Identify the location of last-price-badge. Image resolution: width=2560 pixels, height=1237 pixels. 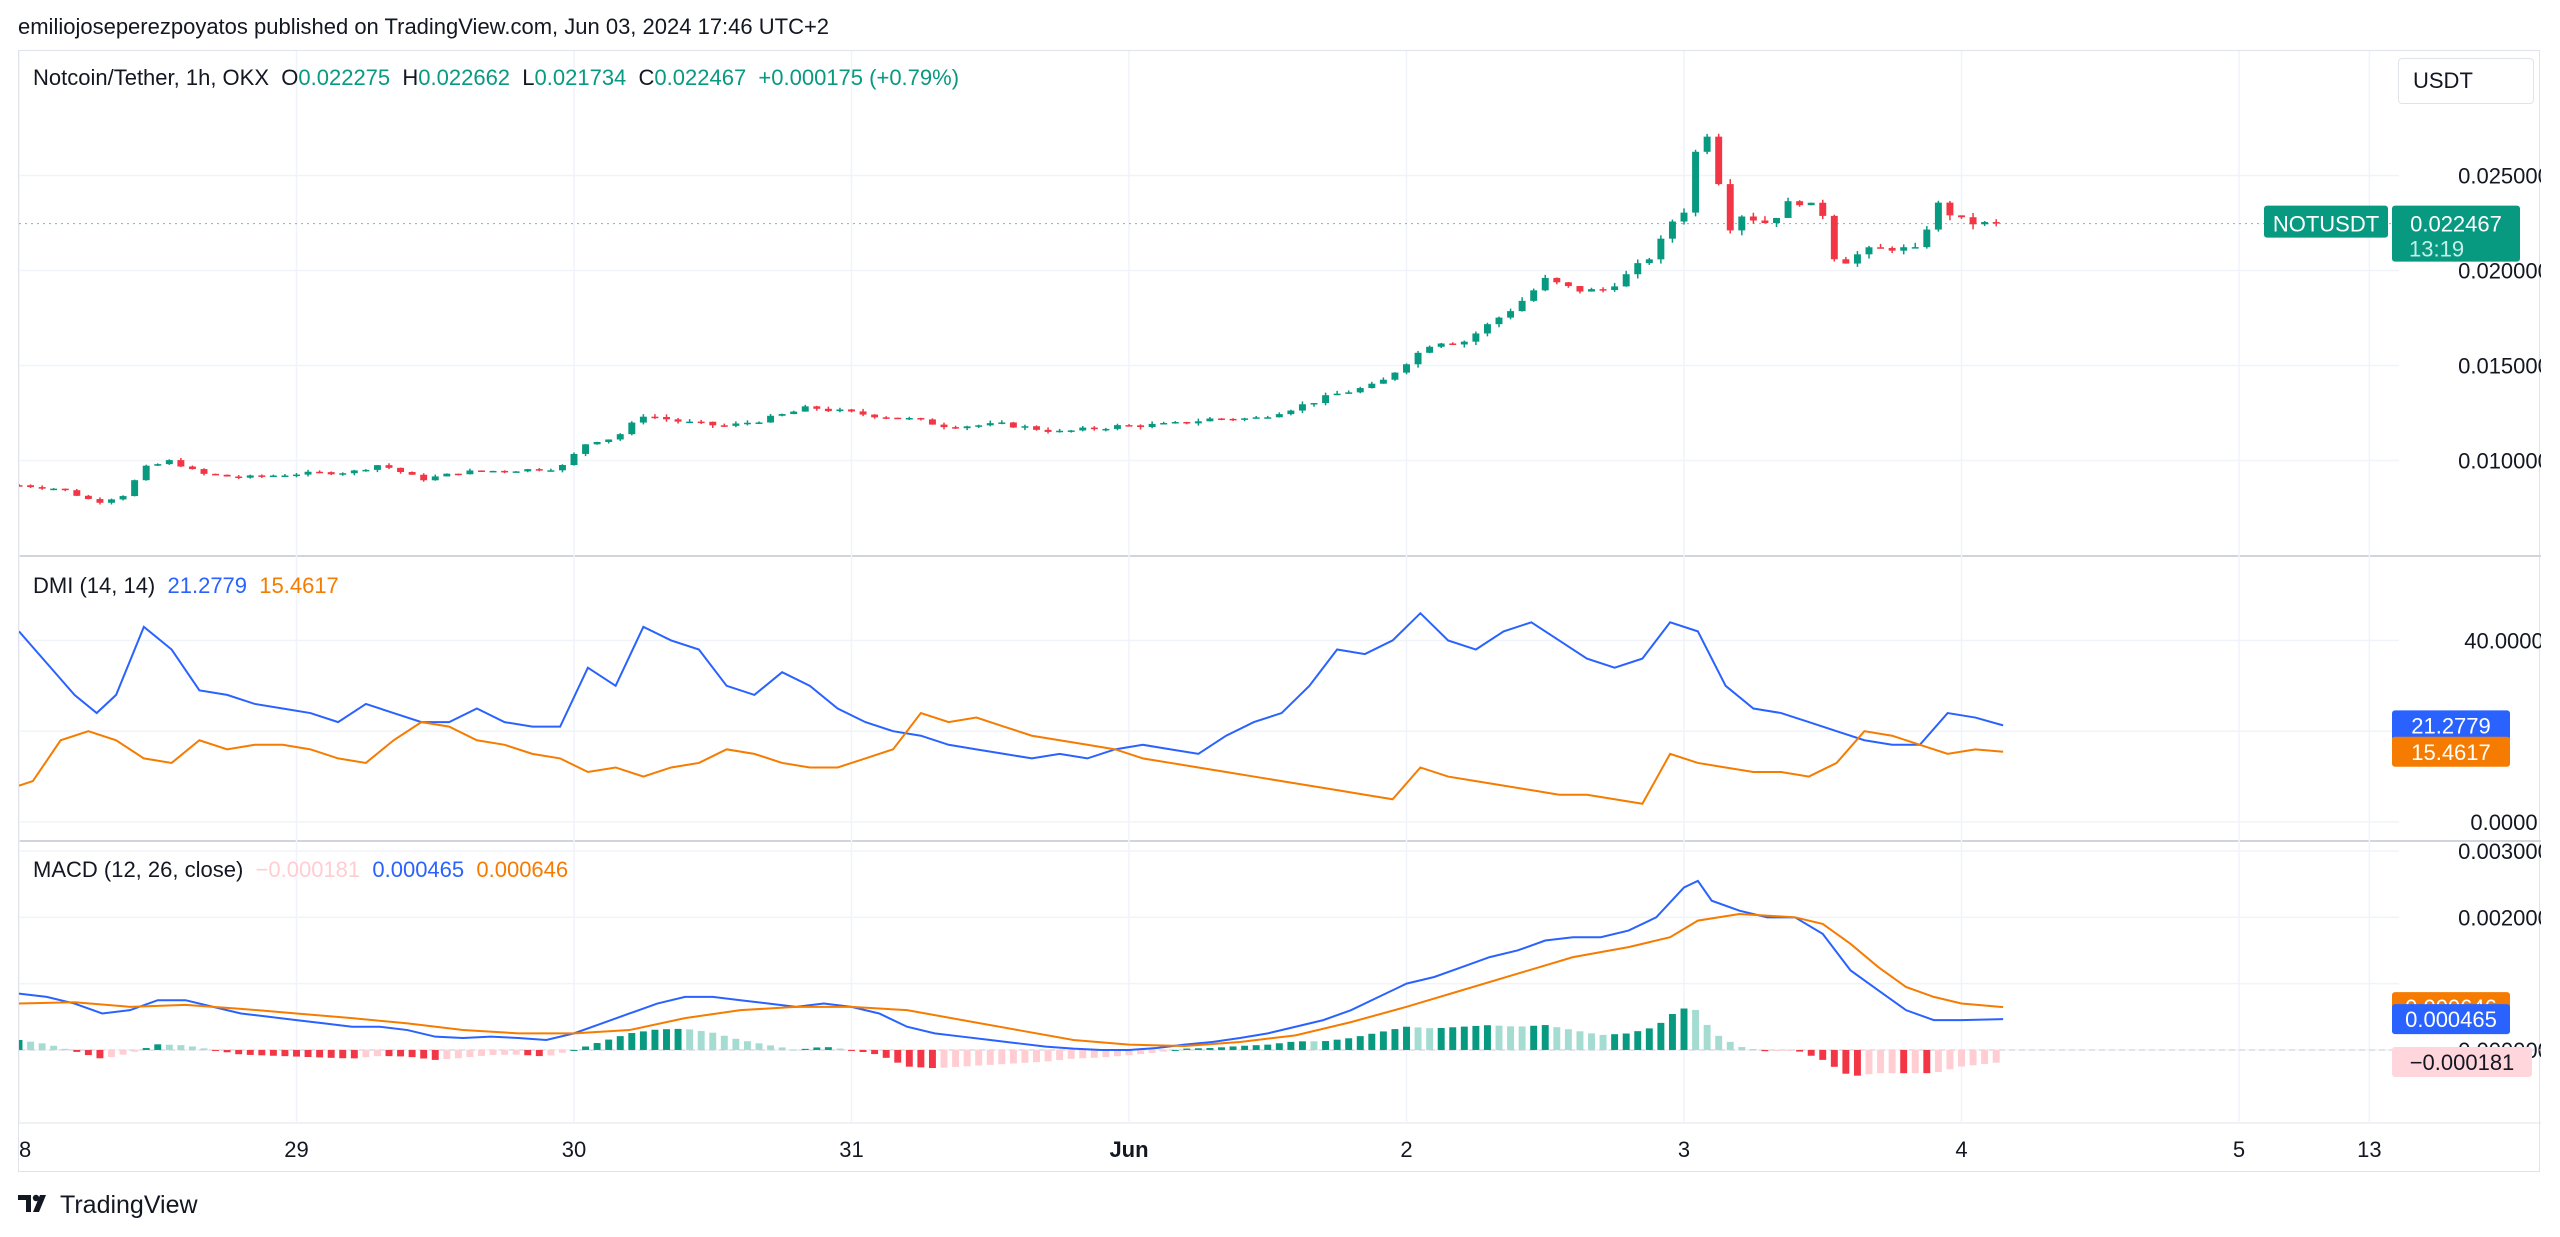
(2456, 233).